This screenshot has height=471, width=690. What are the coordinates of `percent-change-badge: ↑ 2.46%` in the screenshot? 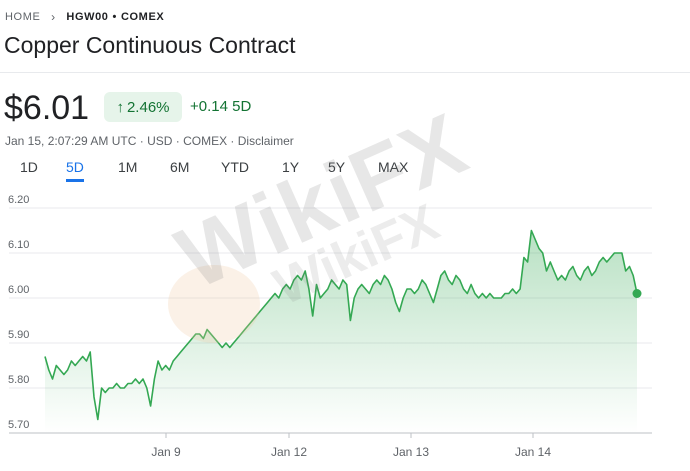 It's located at (143, 107).